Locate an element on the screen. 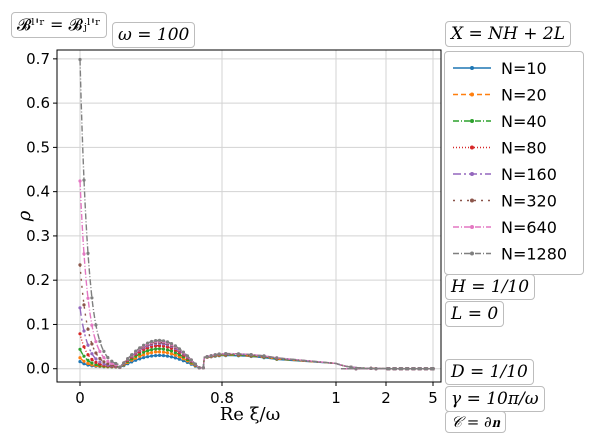 Image resolution: width=598 pixels, height=446 pixels. legend-label: N=80 is located at coordinates (524, 148).